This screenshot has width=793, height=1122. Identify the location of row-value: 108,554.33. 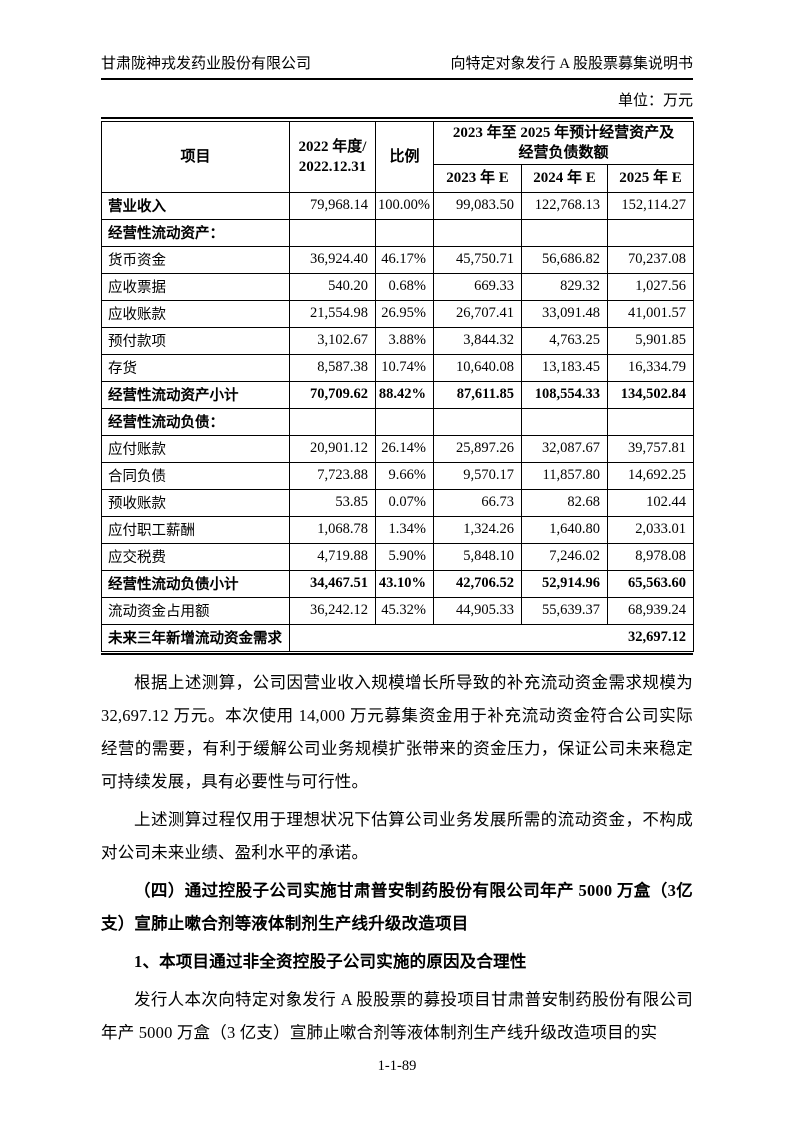
(564, 394).